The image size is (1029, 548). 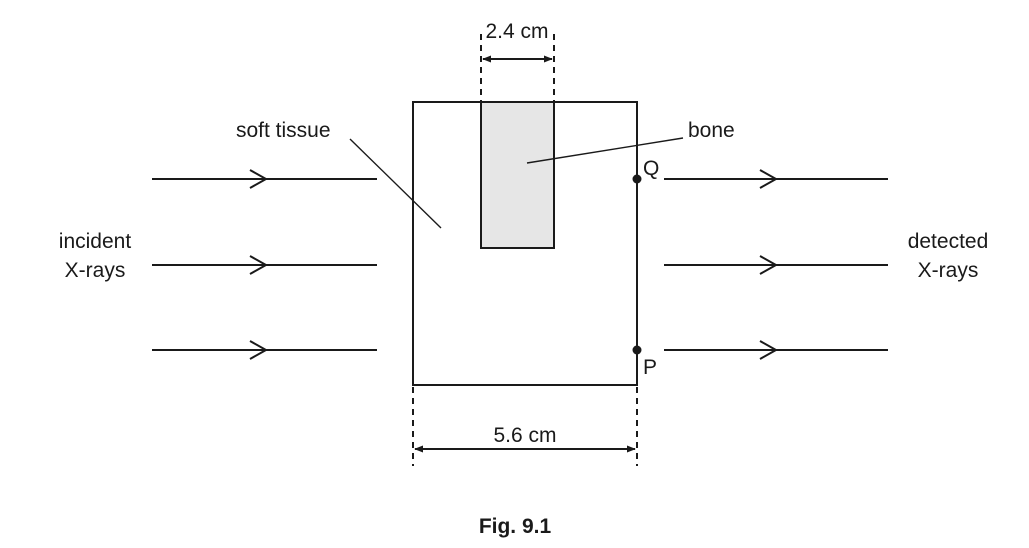 I want to click on incident-ray-top-arrowhead, so click(x=259, y=179).